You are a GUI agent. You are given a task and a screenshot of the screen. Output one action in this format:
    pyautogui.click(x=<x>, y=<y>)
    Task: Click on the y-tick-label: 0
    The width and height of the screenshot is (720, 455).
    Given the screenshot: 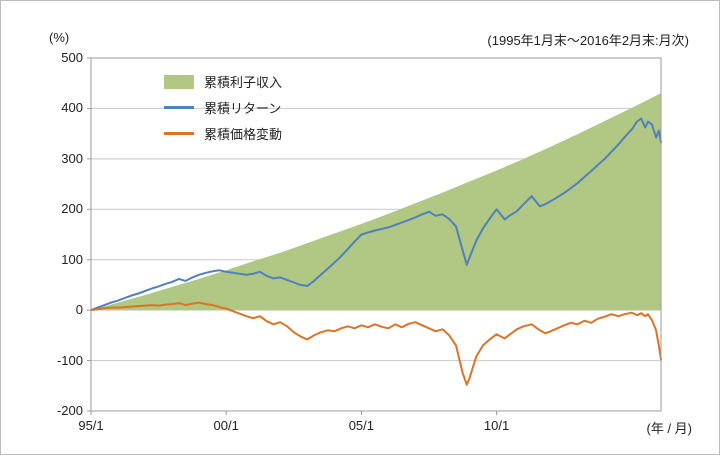 What is the action you would take?
    pyautogui.click(x=79, y=310)
    